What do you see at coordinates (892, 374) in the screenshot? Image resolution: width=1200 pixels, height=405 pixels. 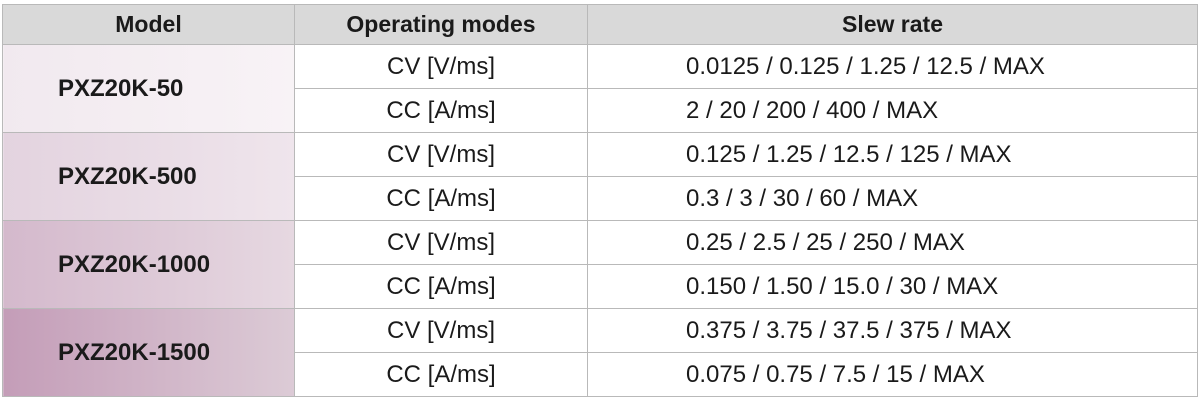 I see `slew-rate-cell: 0.075 / 0.75 / 7.5 / 15 / MAX` at bounding box center [892, 374].